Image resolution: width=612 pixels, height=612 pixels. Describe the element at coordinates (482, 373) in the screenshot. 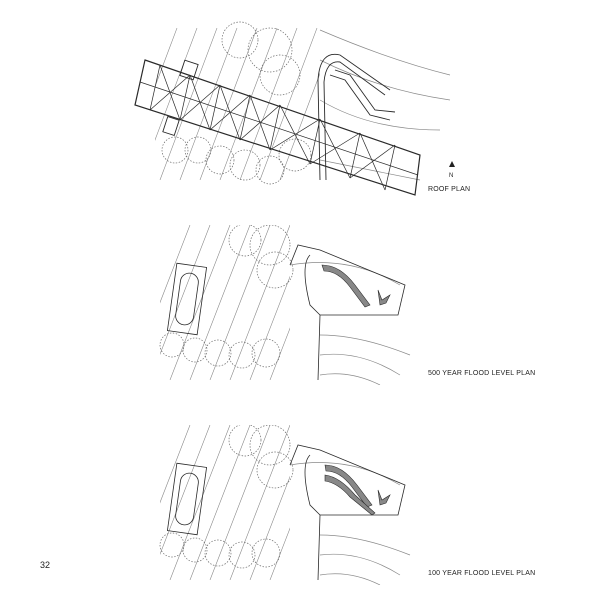

I see `flood-500-plan-label: 500 YEAR FLOOD LEVEL PLAN` at that location.